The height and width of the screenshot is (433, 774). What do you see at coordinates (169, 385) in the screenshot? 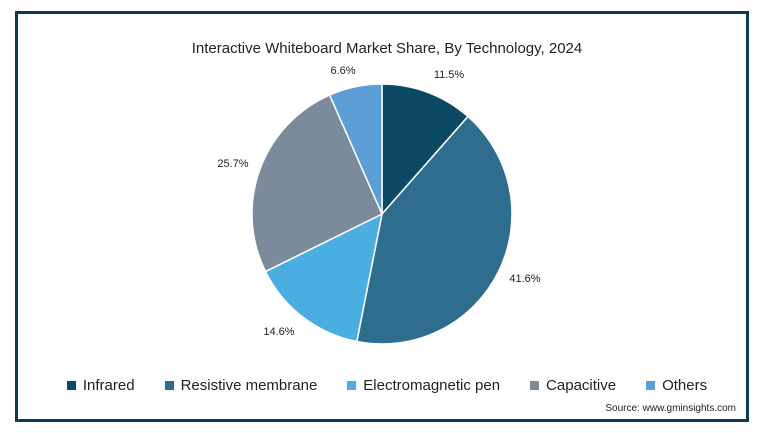
I see `legend-swatch-resistive-membrane` at bounding box center [169, 385].